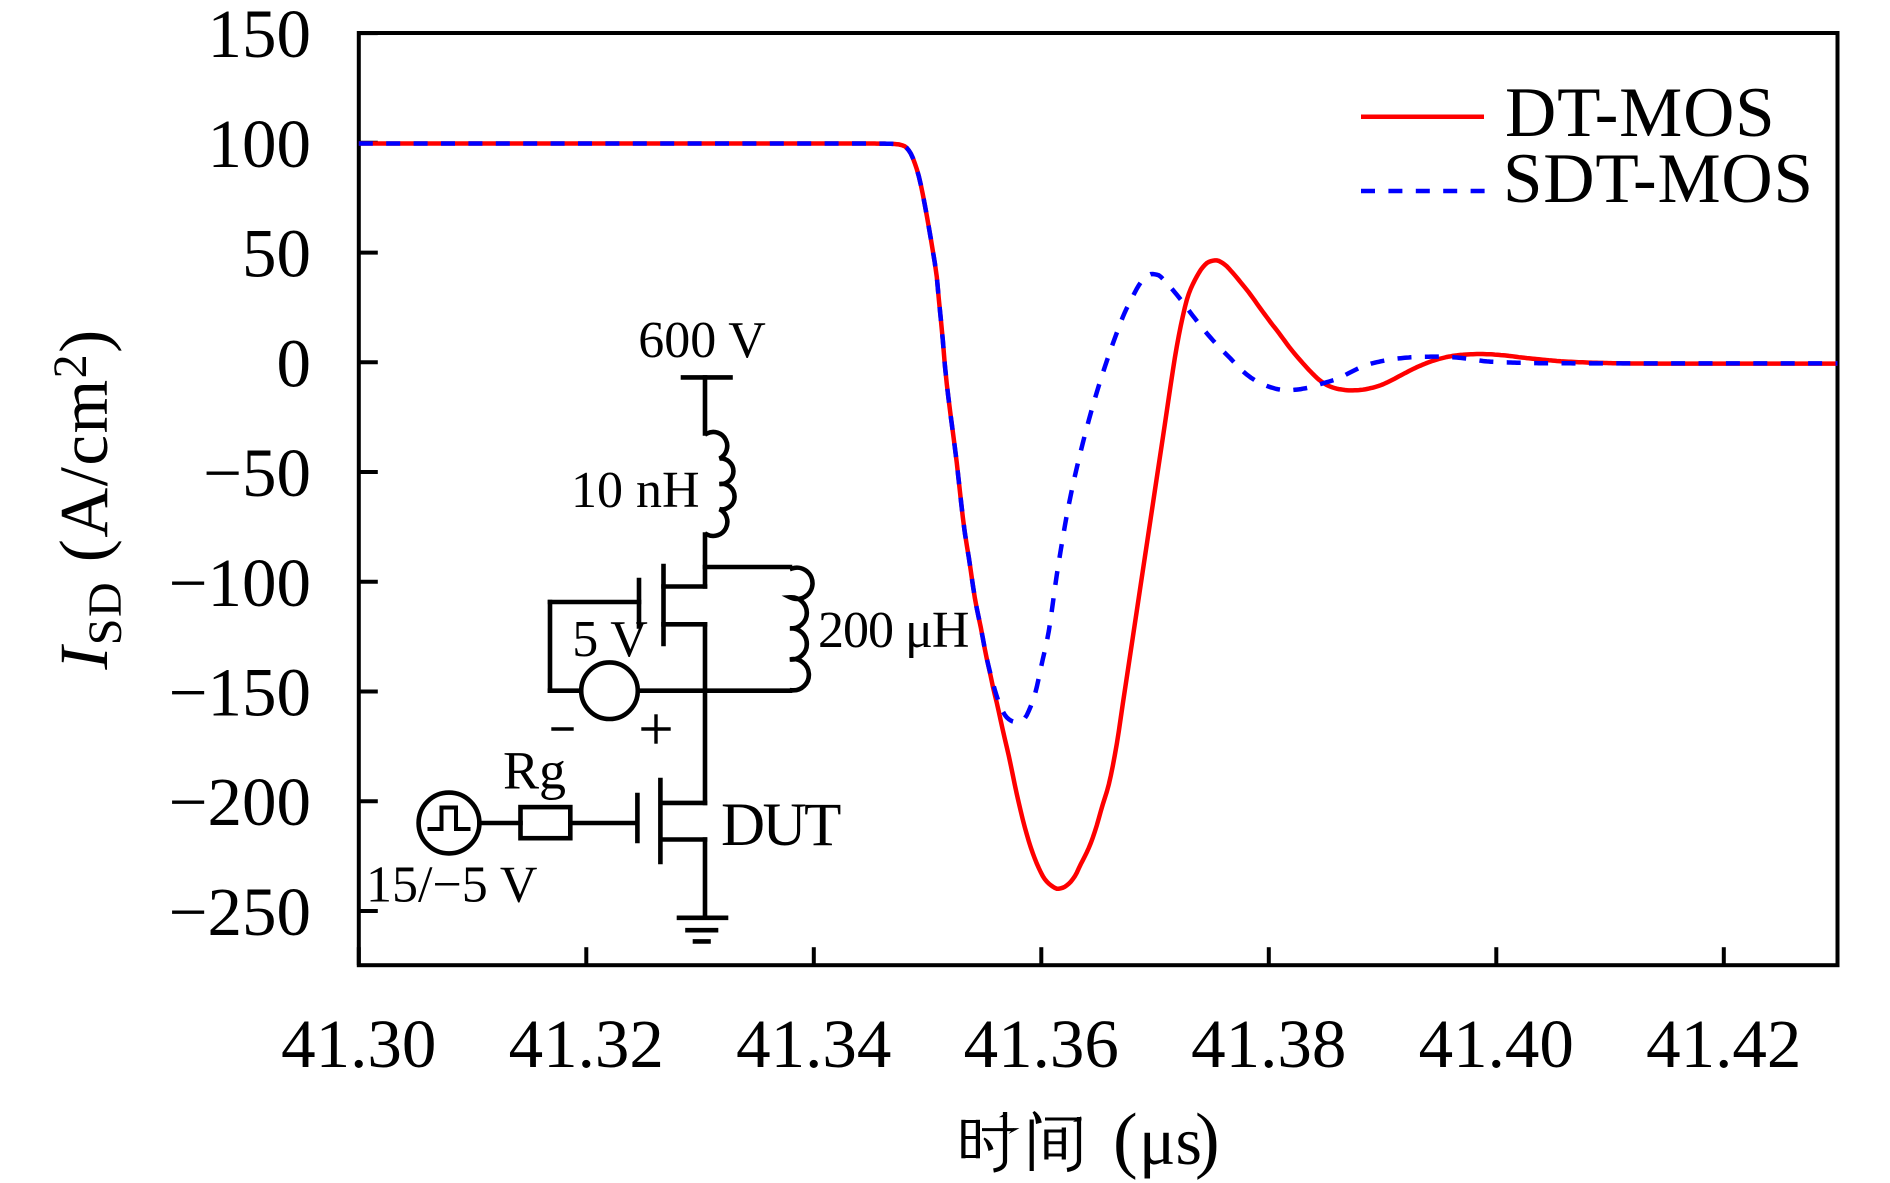 This screenshot has width=1890, height=1183. What do you see at coordinates (240, 802) in the screenshot?
I see `svg-text: −200` at bounding box center [240, 802].